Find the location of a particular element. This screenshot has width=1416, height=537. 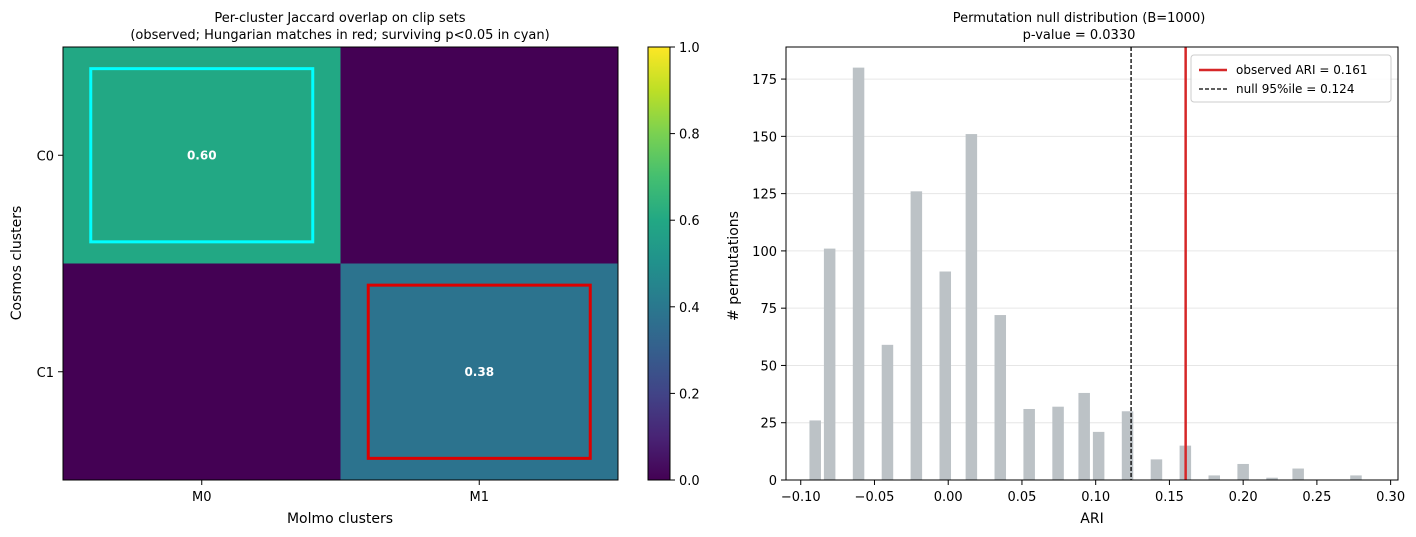

histogram-reference-lines is located at coordinates (1158, 263).